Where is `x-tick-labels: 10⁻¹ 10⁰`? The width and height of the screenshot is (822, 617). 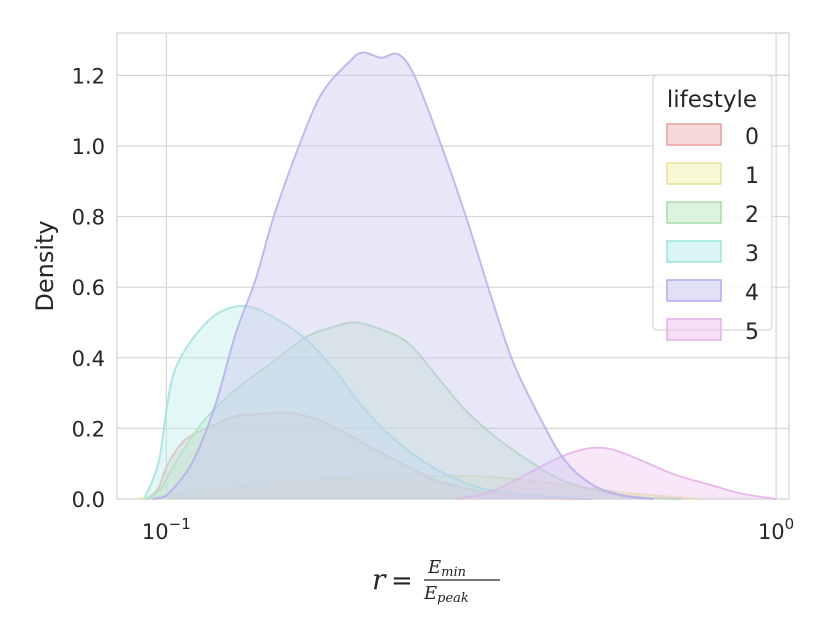
x-tick-labels: 10⁻¹ 10⁰ is located at coordinates (468, 529).